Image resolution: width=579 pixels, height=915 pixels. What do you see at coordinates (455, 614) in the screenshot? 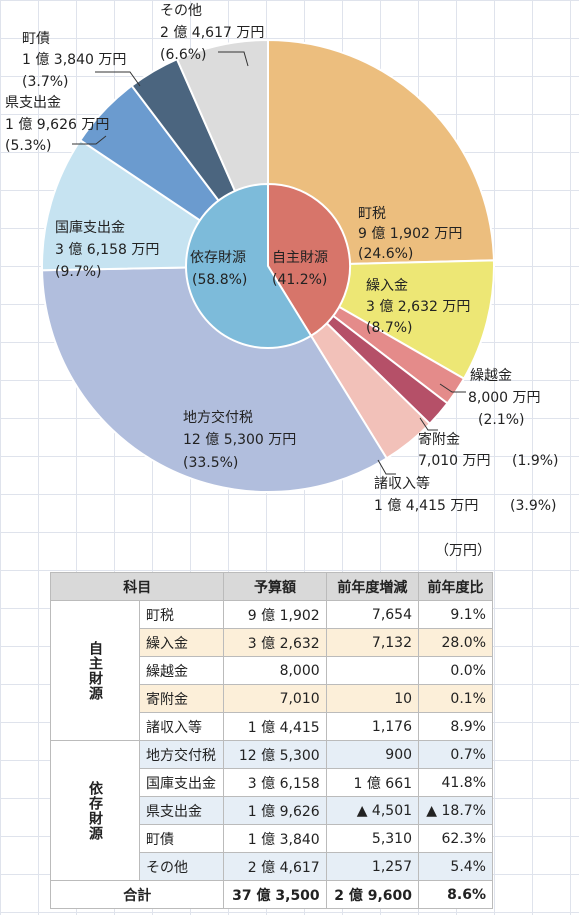
I see `table-cell: 9.1%` at bounding box center [455, 614].